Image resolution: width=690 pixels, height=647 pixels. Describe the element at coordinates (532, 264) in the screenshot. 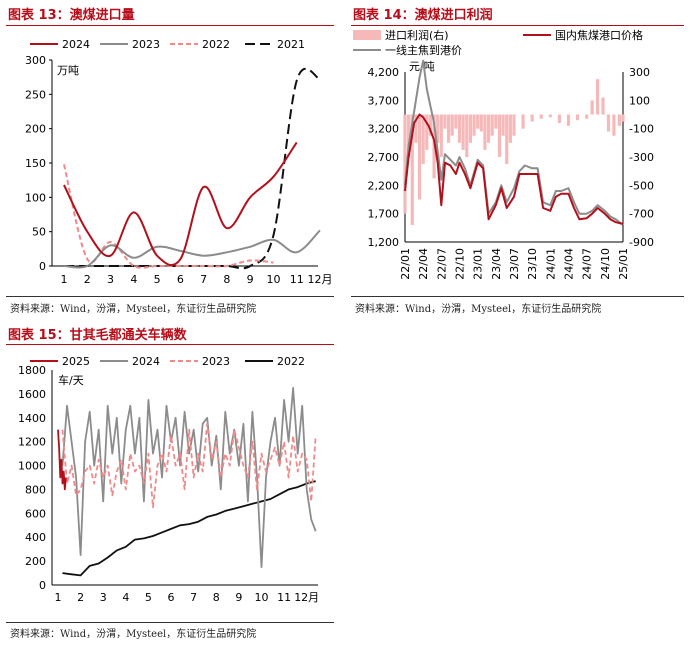

I see `chart14-x-tick-7: 23/10` at that location.